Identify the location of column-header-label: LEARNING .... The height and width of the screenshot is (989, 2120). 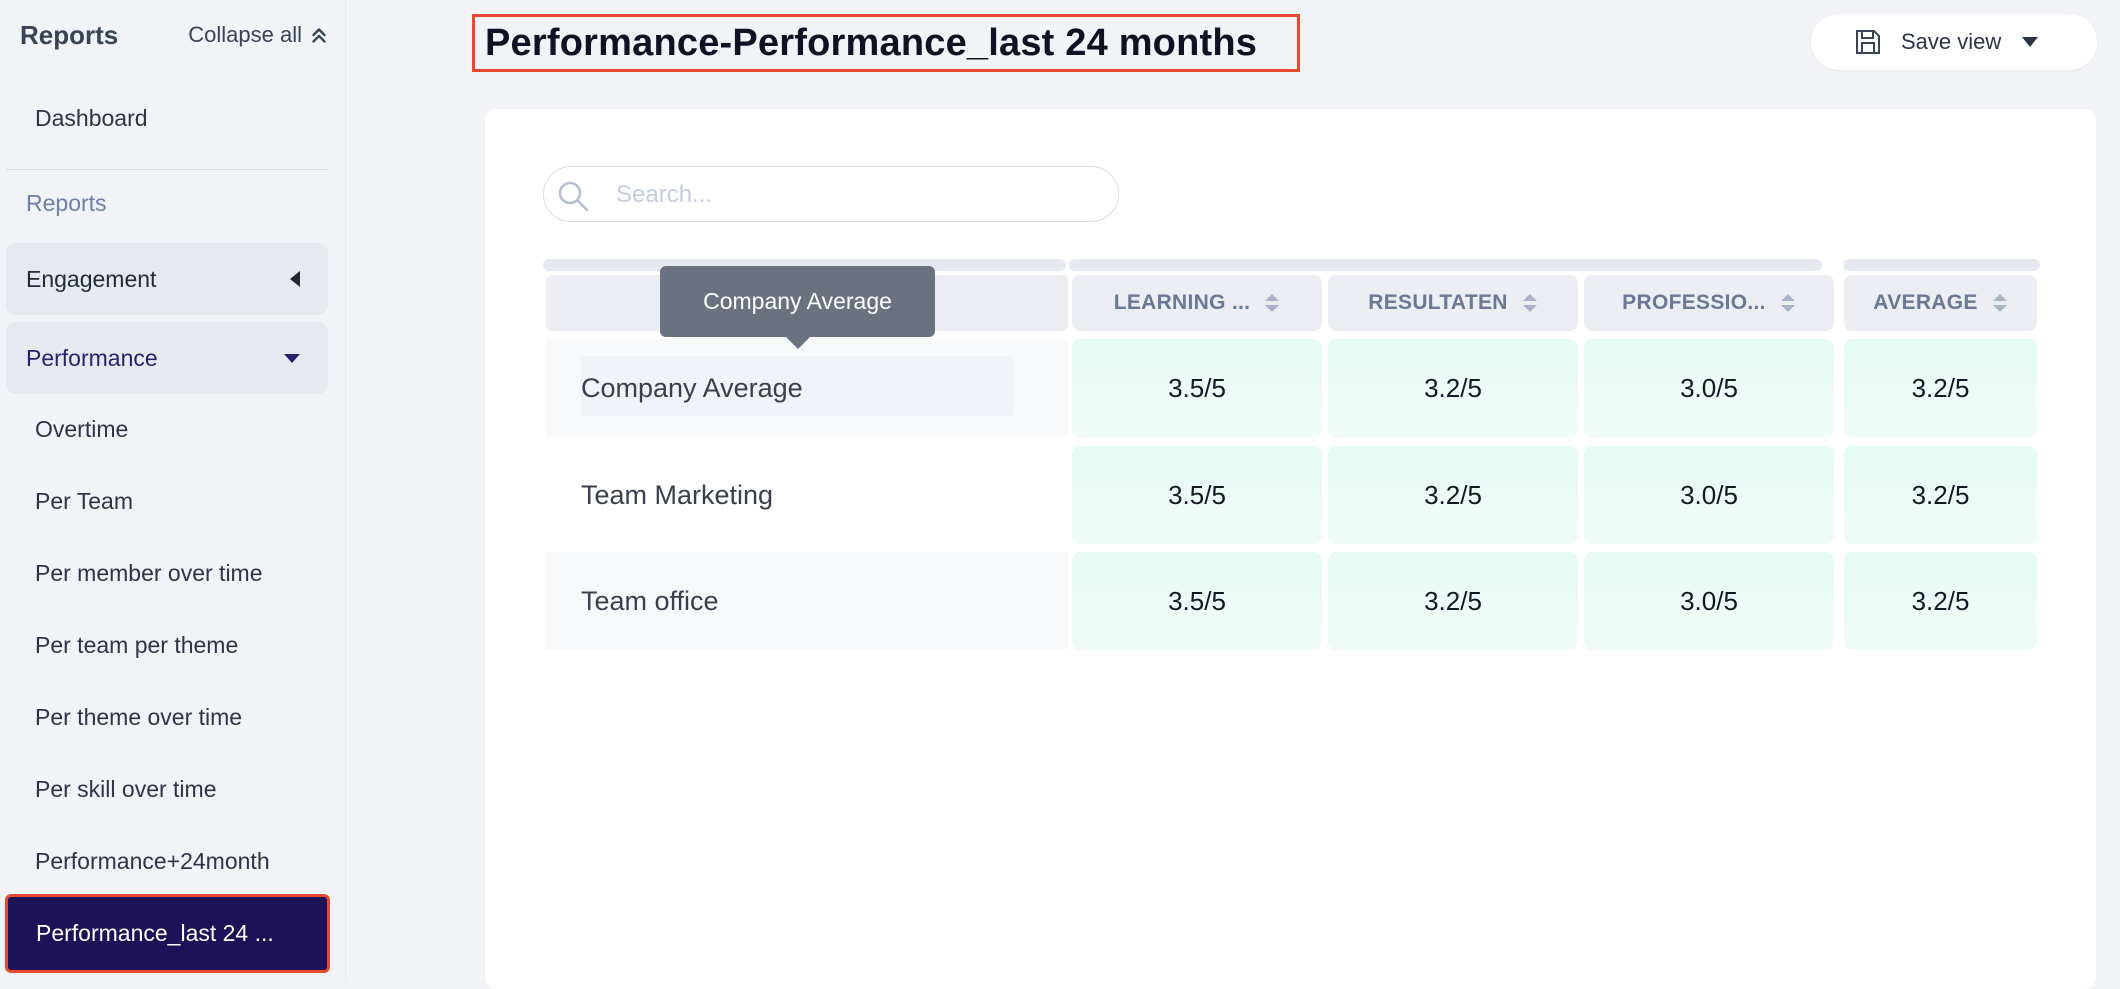
(1182, 302).